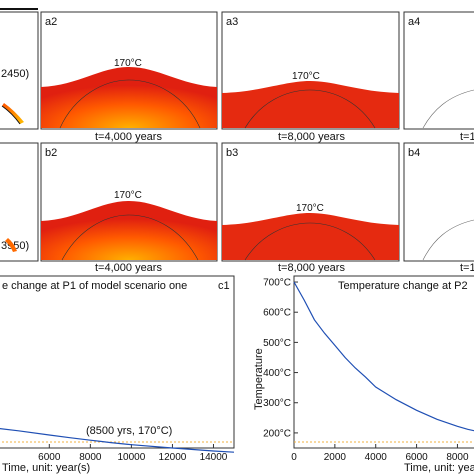 The image size is (474, 474). What do you see at coordinates (49, 457) in the screenshot?
I see `c1-x-tick-label: 6000` at bounding box center [49, 457].